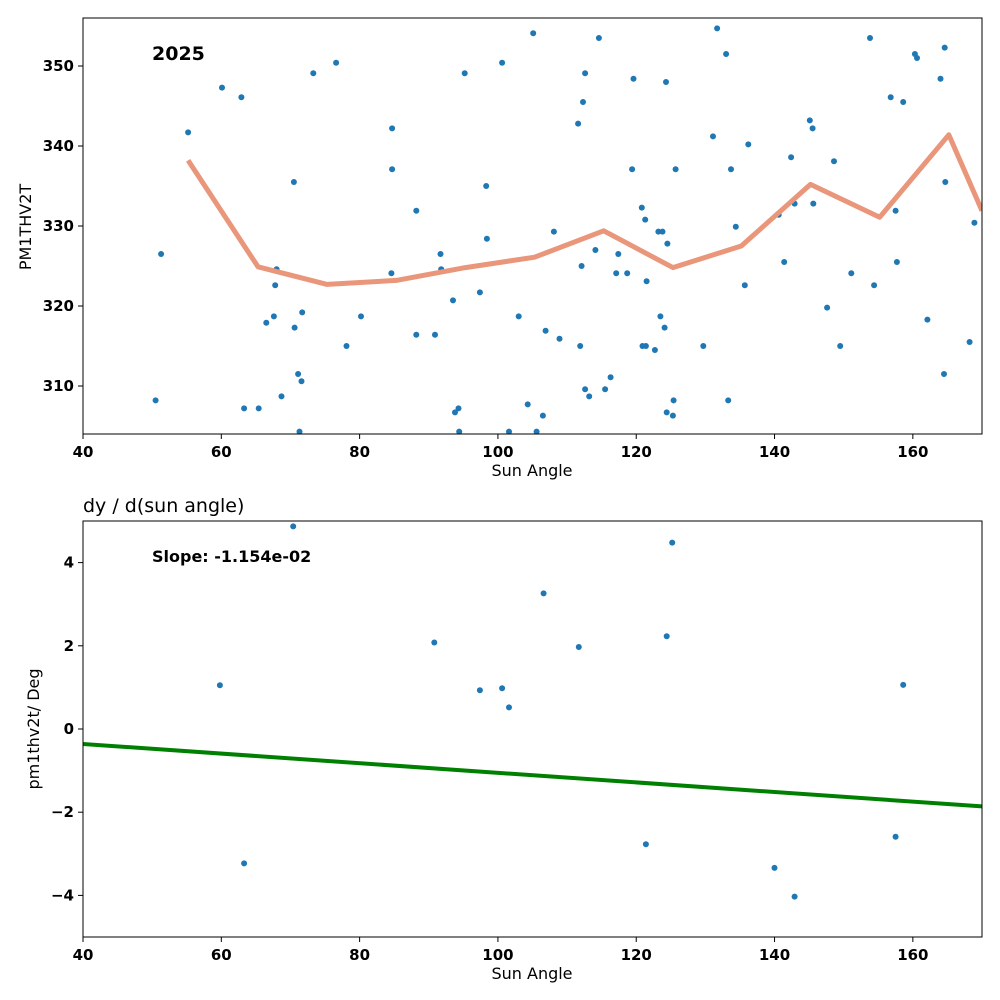 The height and width of the screenshot is (1000, 1000). Describe the element at coordinates (531, 470) in the screenshot. I see `top-plot-x-axis-label: Sun Angle` at that location.